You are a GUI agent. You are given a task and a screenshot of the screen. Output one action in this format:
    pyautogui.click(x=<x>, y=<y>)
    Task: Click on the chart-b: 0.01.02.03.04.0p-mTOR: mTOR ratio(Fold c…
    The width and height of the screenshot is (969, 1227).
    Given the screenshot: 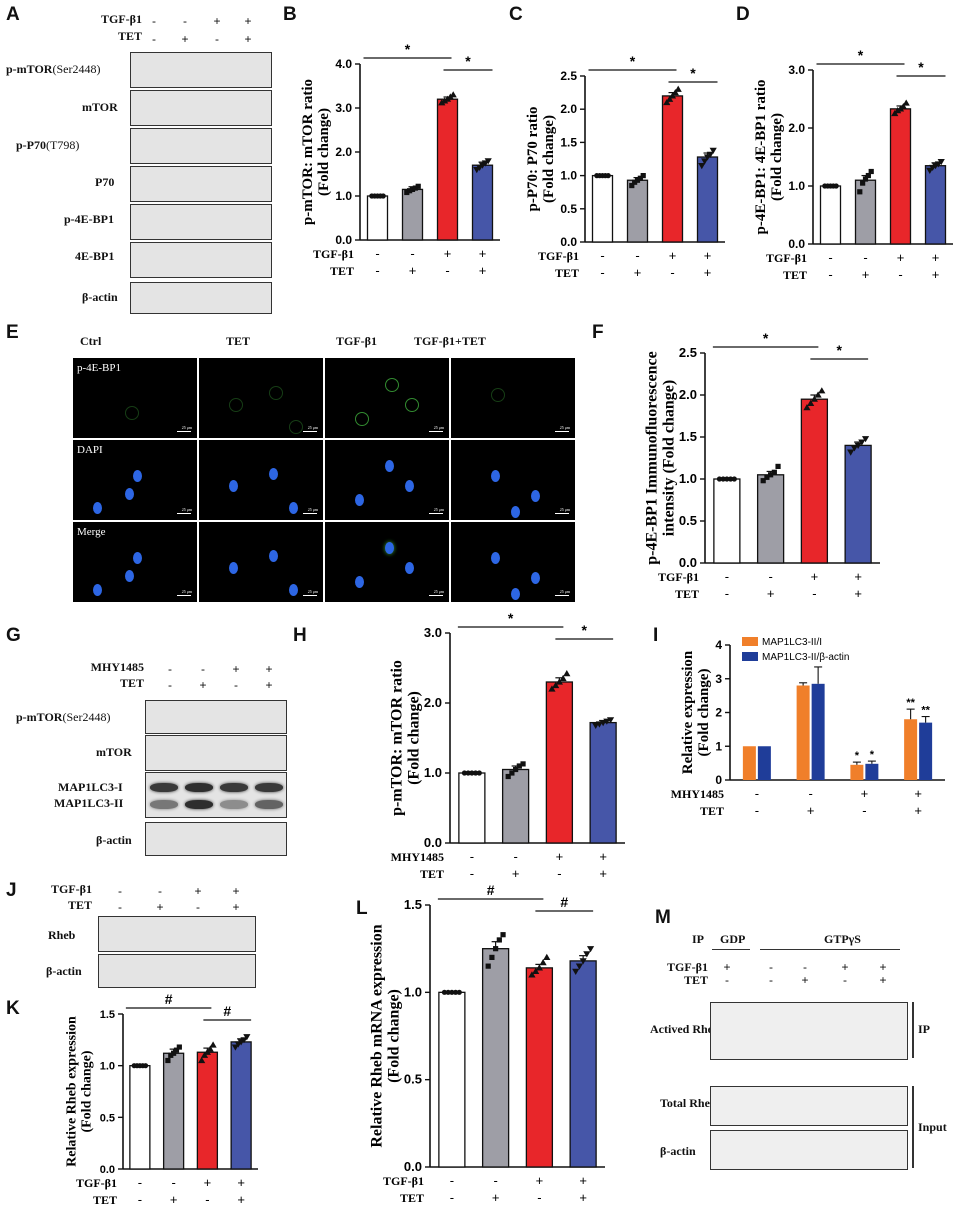 What is the action you would take?
    pyautogui.click(x=400, y=159)
    